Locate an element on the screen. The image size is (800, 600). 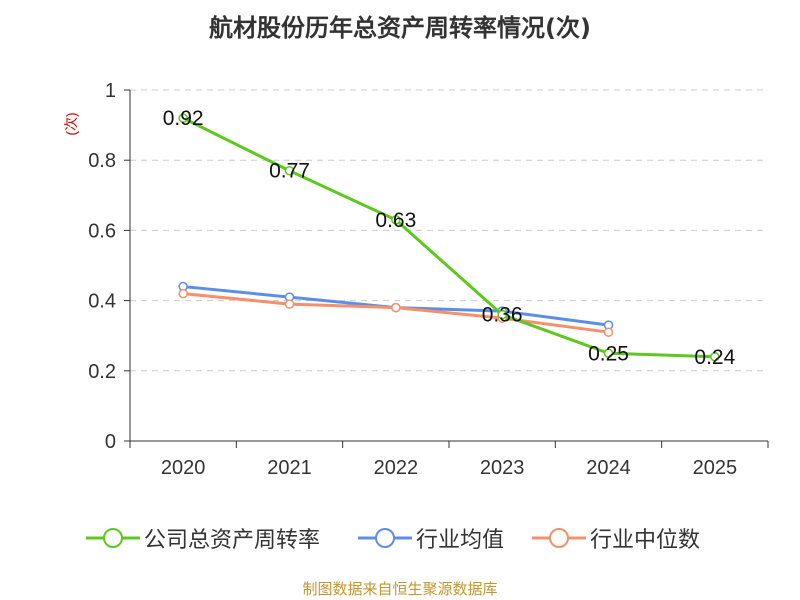
data-label: 0.77 is located at coordinates (289, 171).